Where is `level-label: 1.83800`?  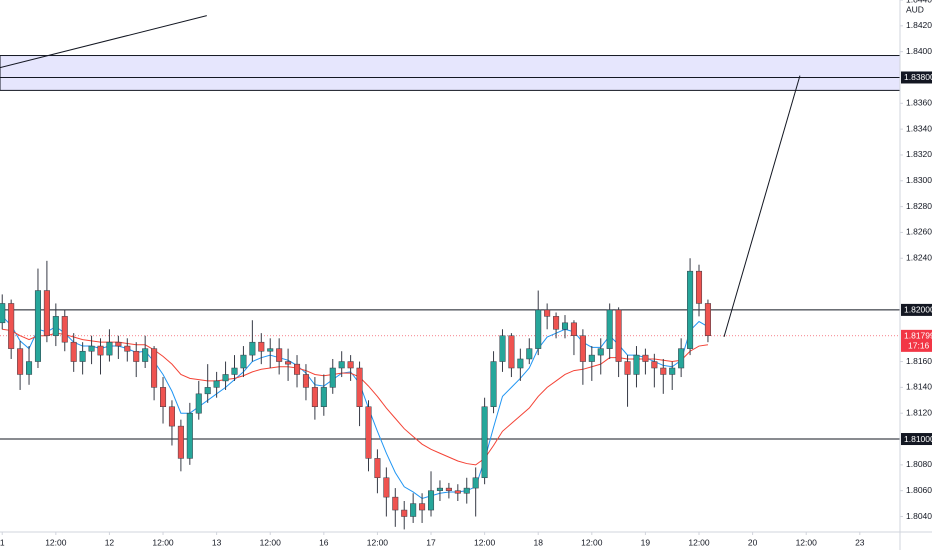 level-label: 1.83800 is located at coordinates (918, 77).